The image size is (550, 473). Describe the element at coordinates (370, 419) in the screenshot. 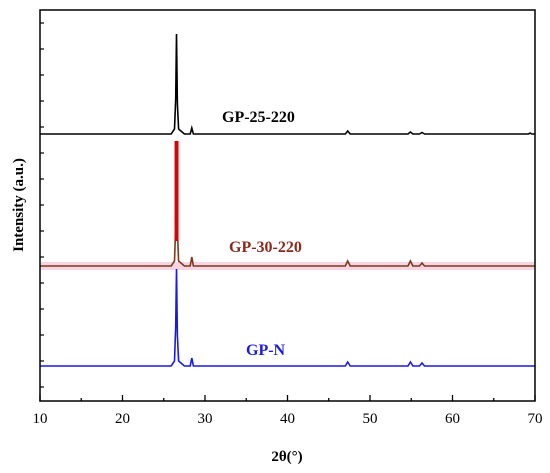

I see `x-tick-label: 50` at that location.